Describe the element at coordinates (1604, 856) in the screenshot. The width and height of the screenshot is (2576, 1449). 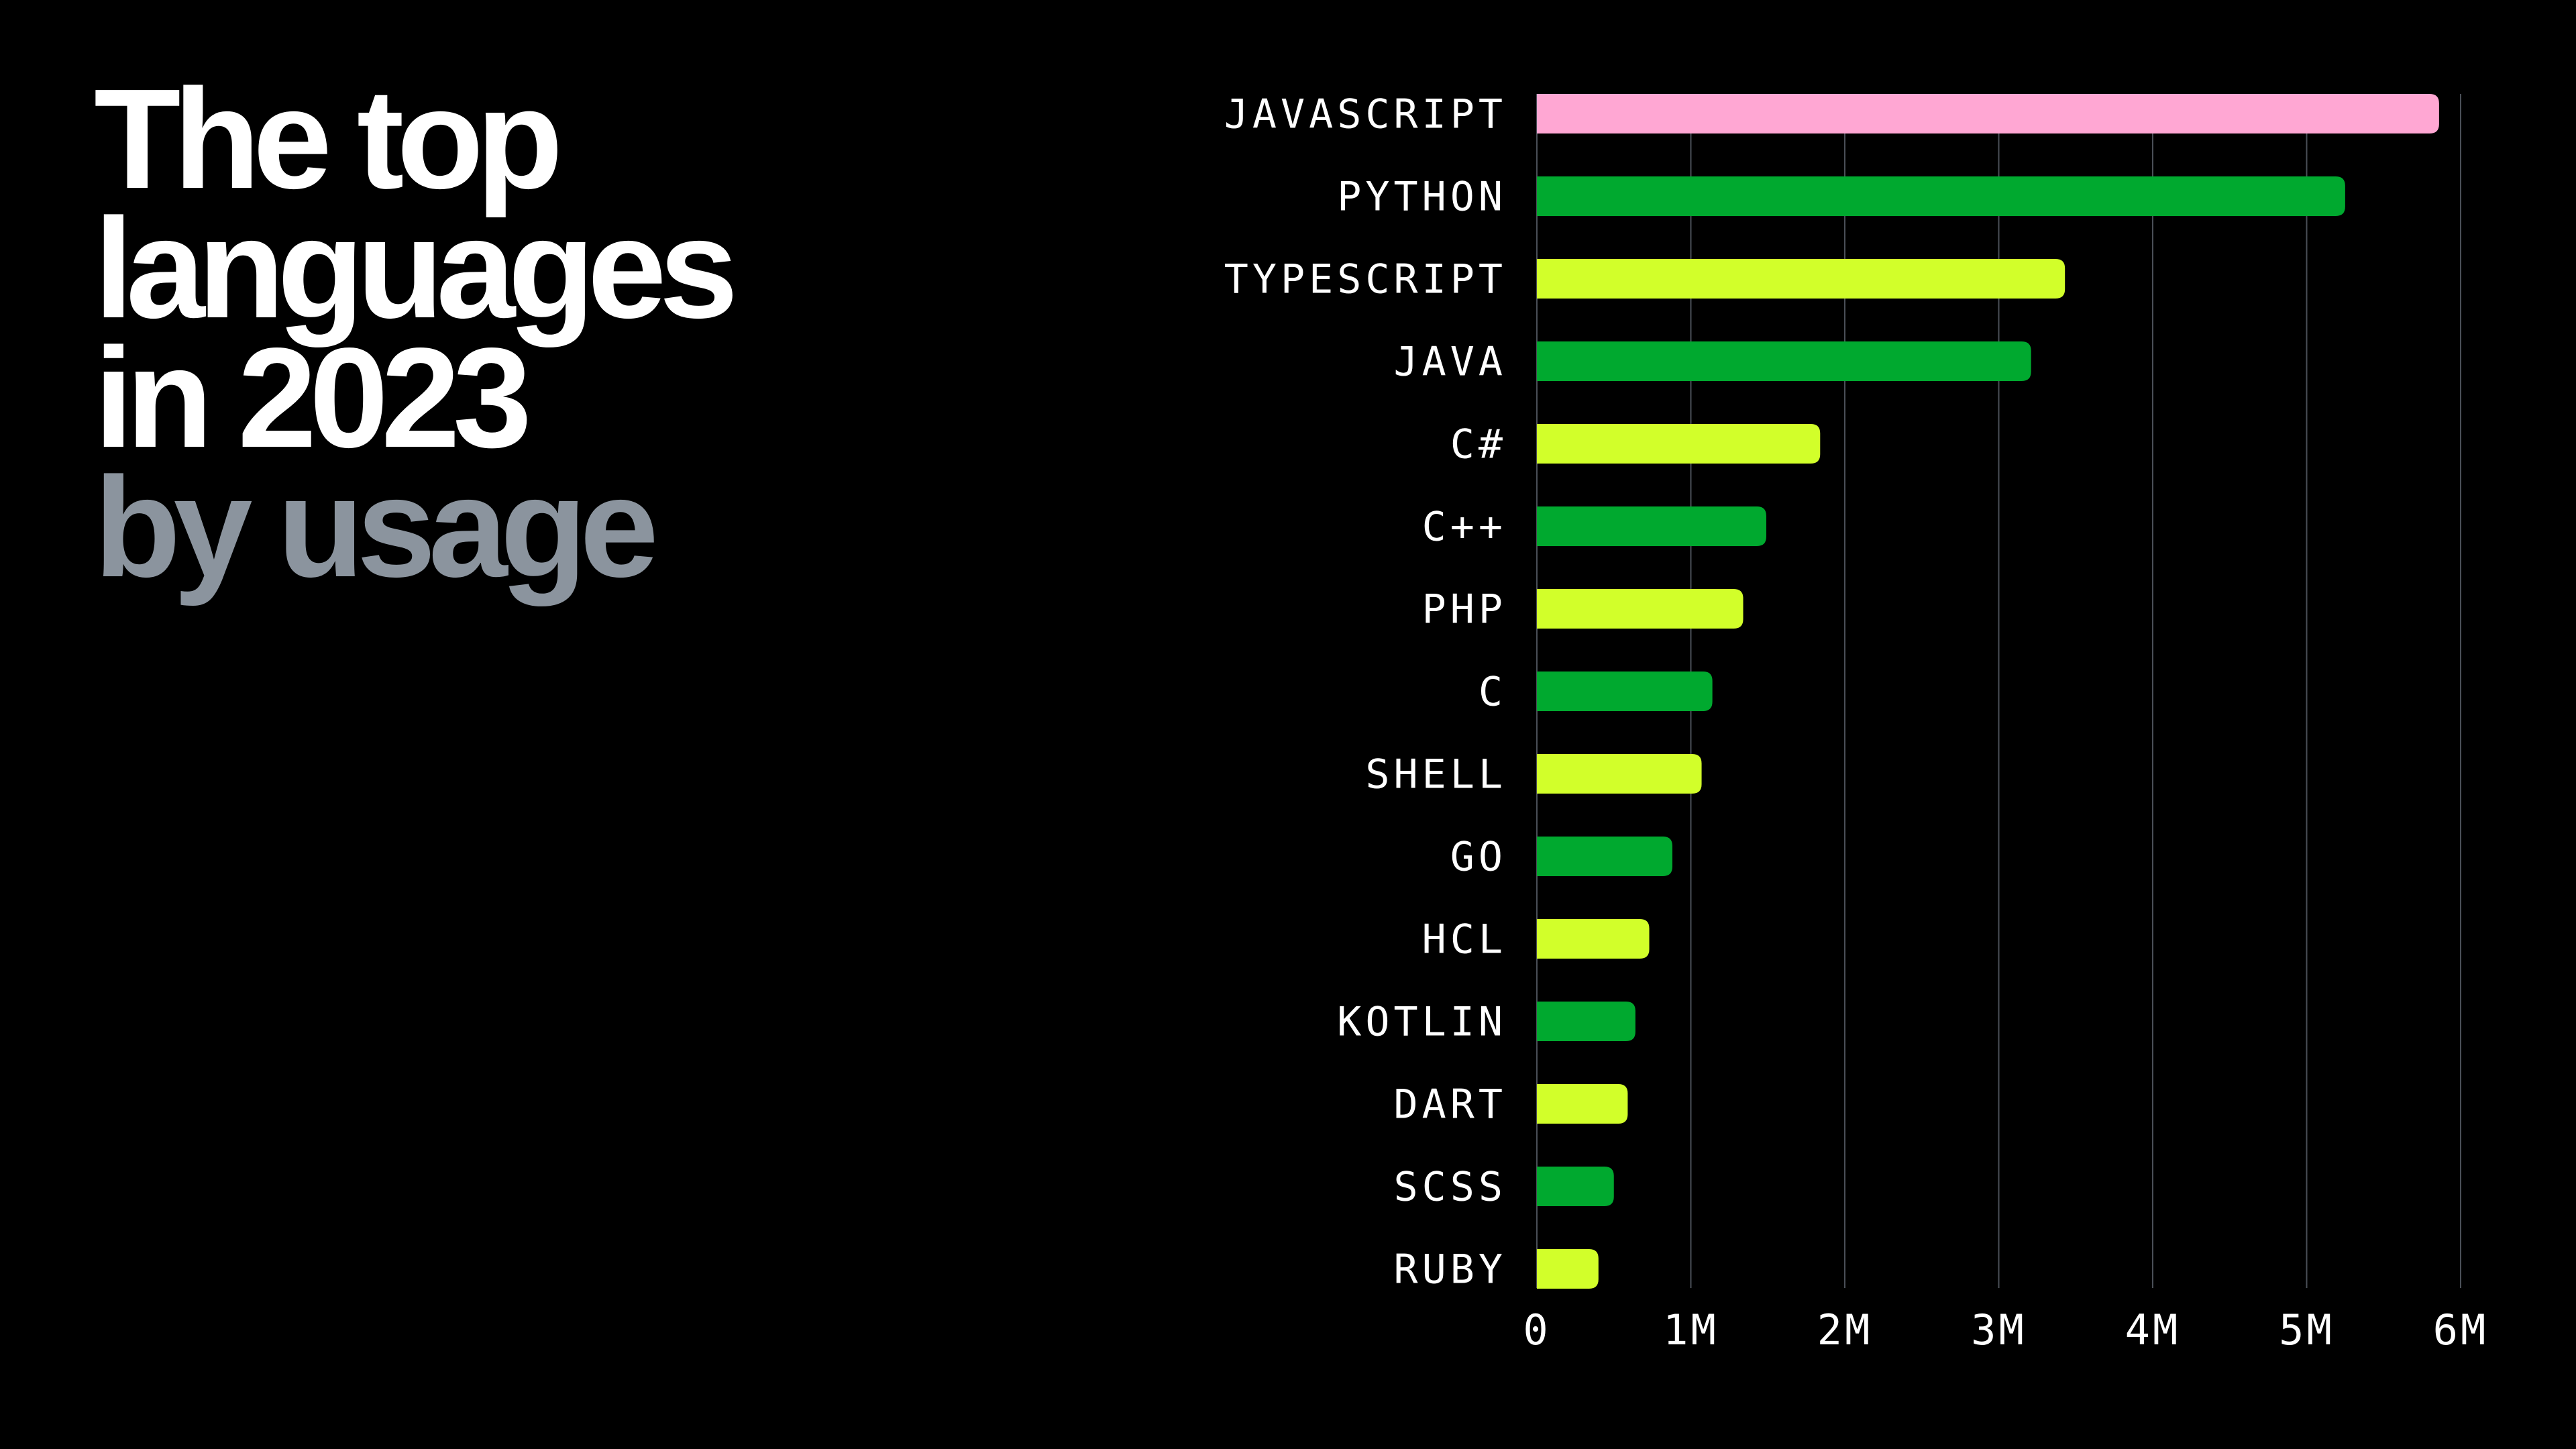
I see `bar-go` at that location.